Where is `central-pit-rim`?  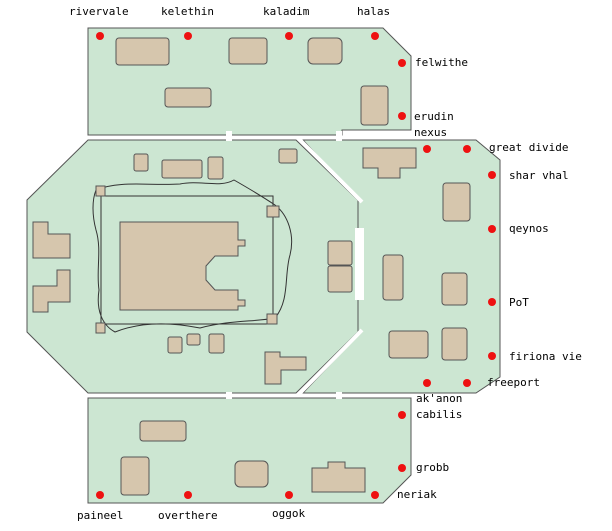
central-pit-rim is located at coordinates (187, 260).